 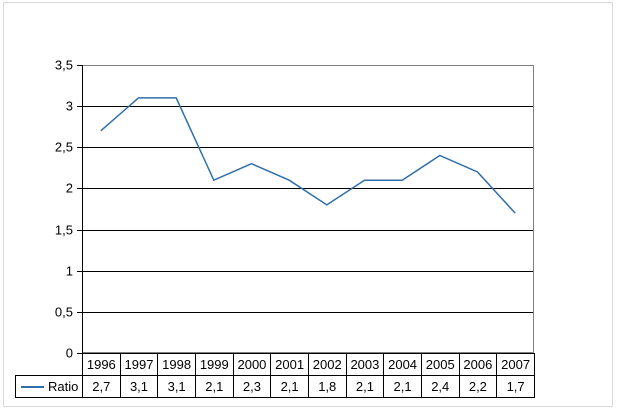 I want to click on year-cell: 1997, so click(x=139, y=364).